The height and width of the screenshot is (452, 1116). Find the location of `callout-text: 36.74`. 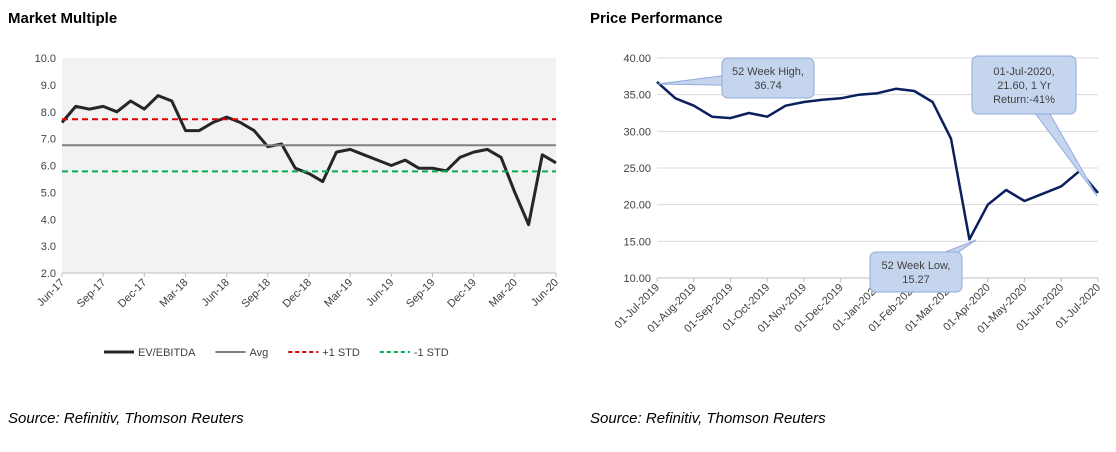

callout-text: 36.74 is located at coordinates (768, 86).